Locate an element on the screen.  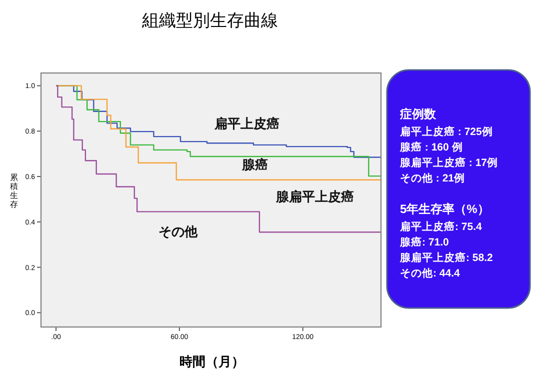
annotation: 腺扁平上皮癌 is located at coordinates (314, 196).